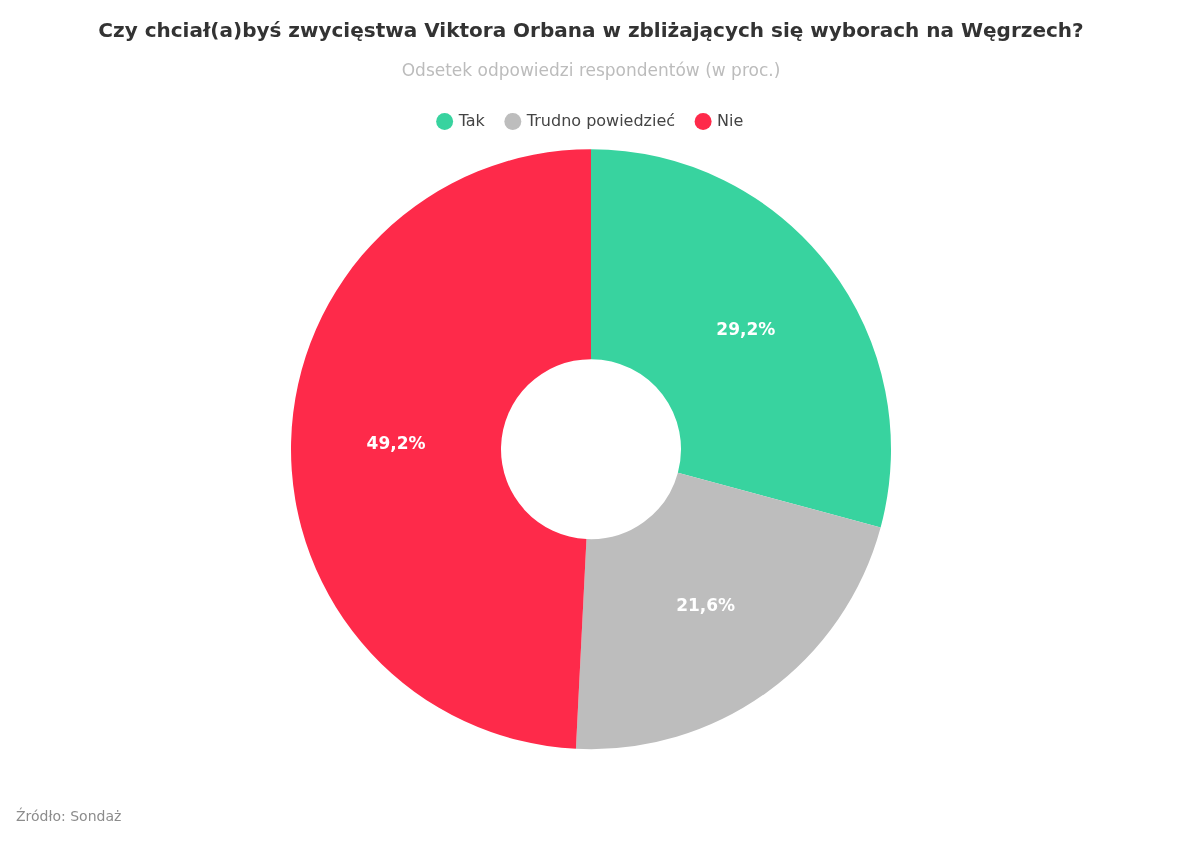 The width and height of the screenshot is (1200, 856). What do you see at coordinates (471, 120) in the screenshot?
I see `legend-label: Tak` at bounding box center [471, 120].